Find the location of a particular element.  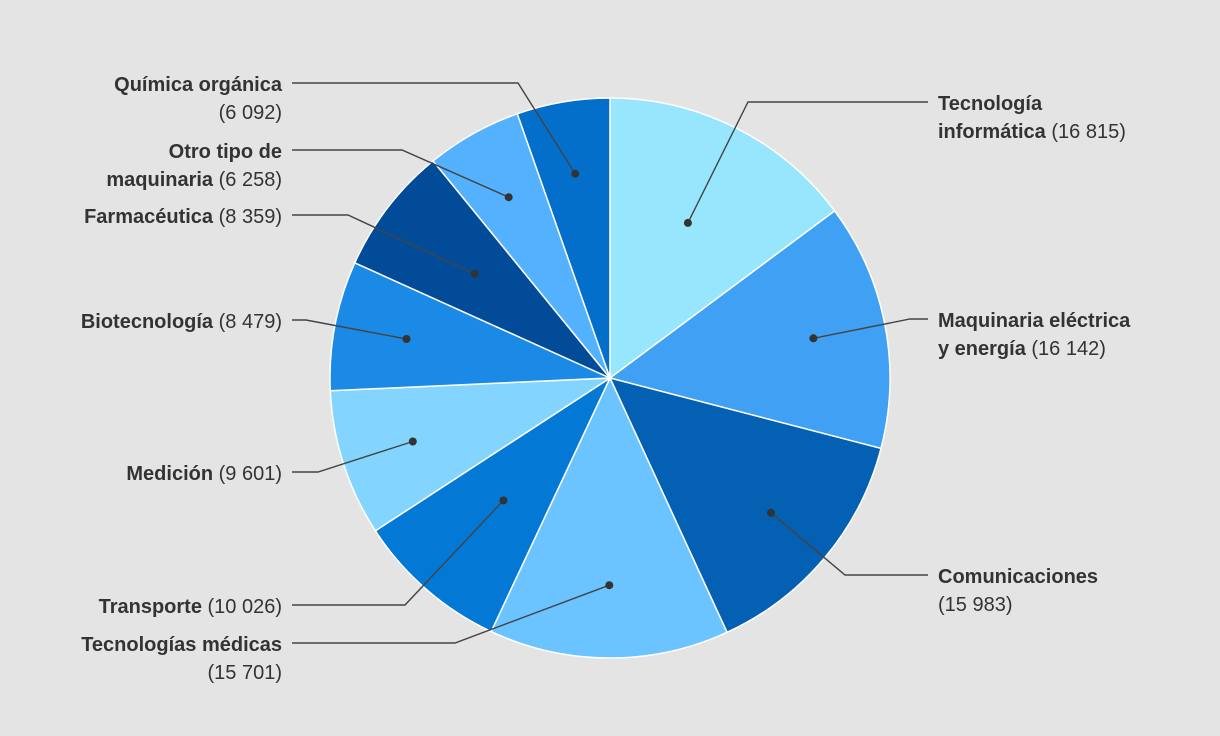

slice-name: Tecnologías médicas is located at coordinates (181, 645).